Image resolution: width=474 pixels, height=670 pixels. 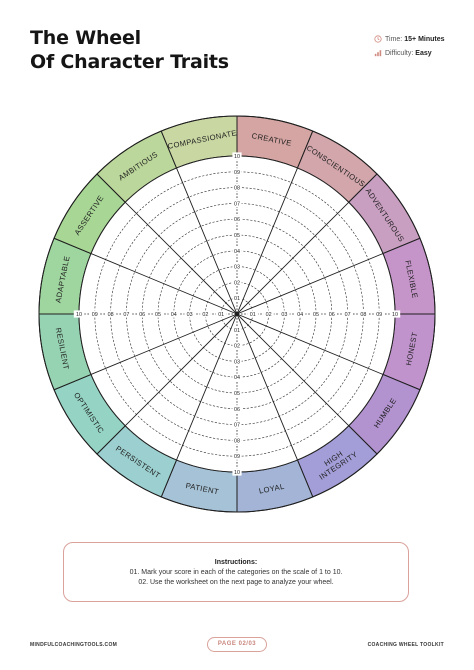 I want to click on wheel-center-dot, so click(x=237, y=314).